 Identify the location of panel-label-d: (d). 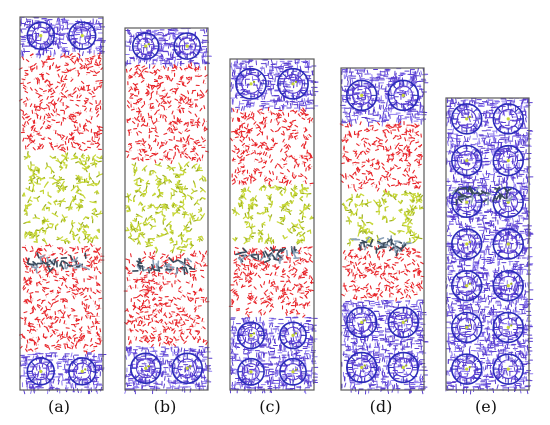
(381, 406).